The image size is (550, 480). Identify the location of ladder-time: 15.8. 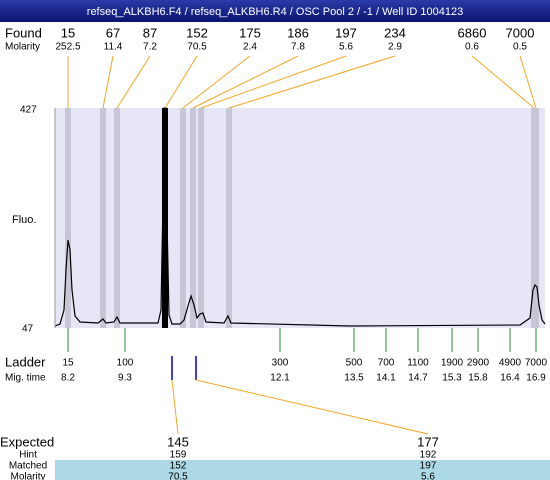
(478, 378).